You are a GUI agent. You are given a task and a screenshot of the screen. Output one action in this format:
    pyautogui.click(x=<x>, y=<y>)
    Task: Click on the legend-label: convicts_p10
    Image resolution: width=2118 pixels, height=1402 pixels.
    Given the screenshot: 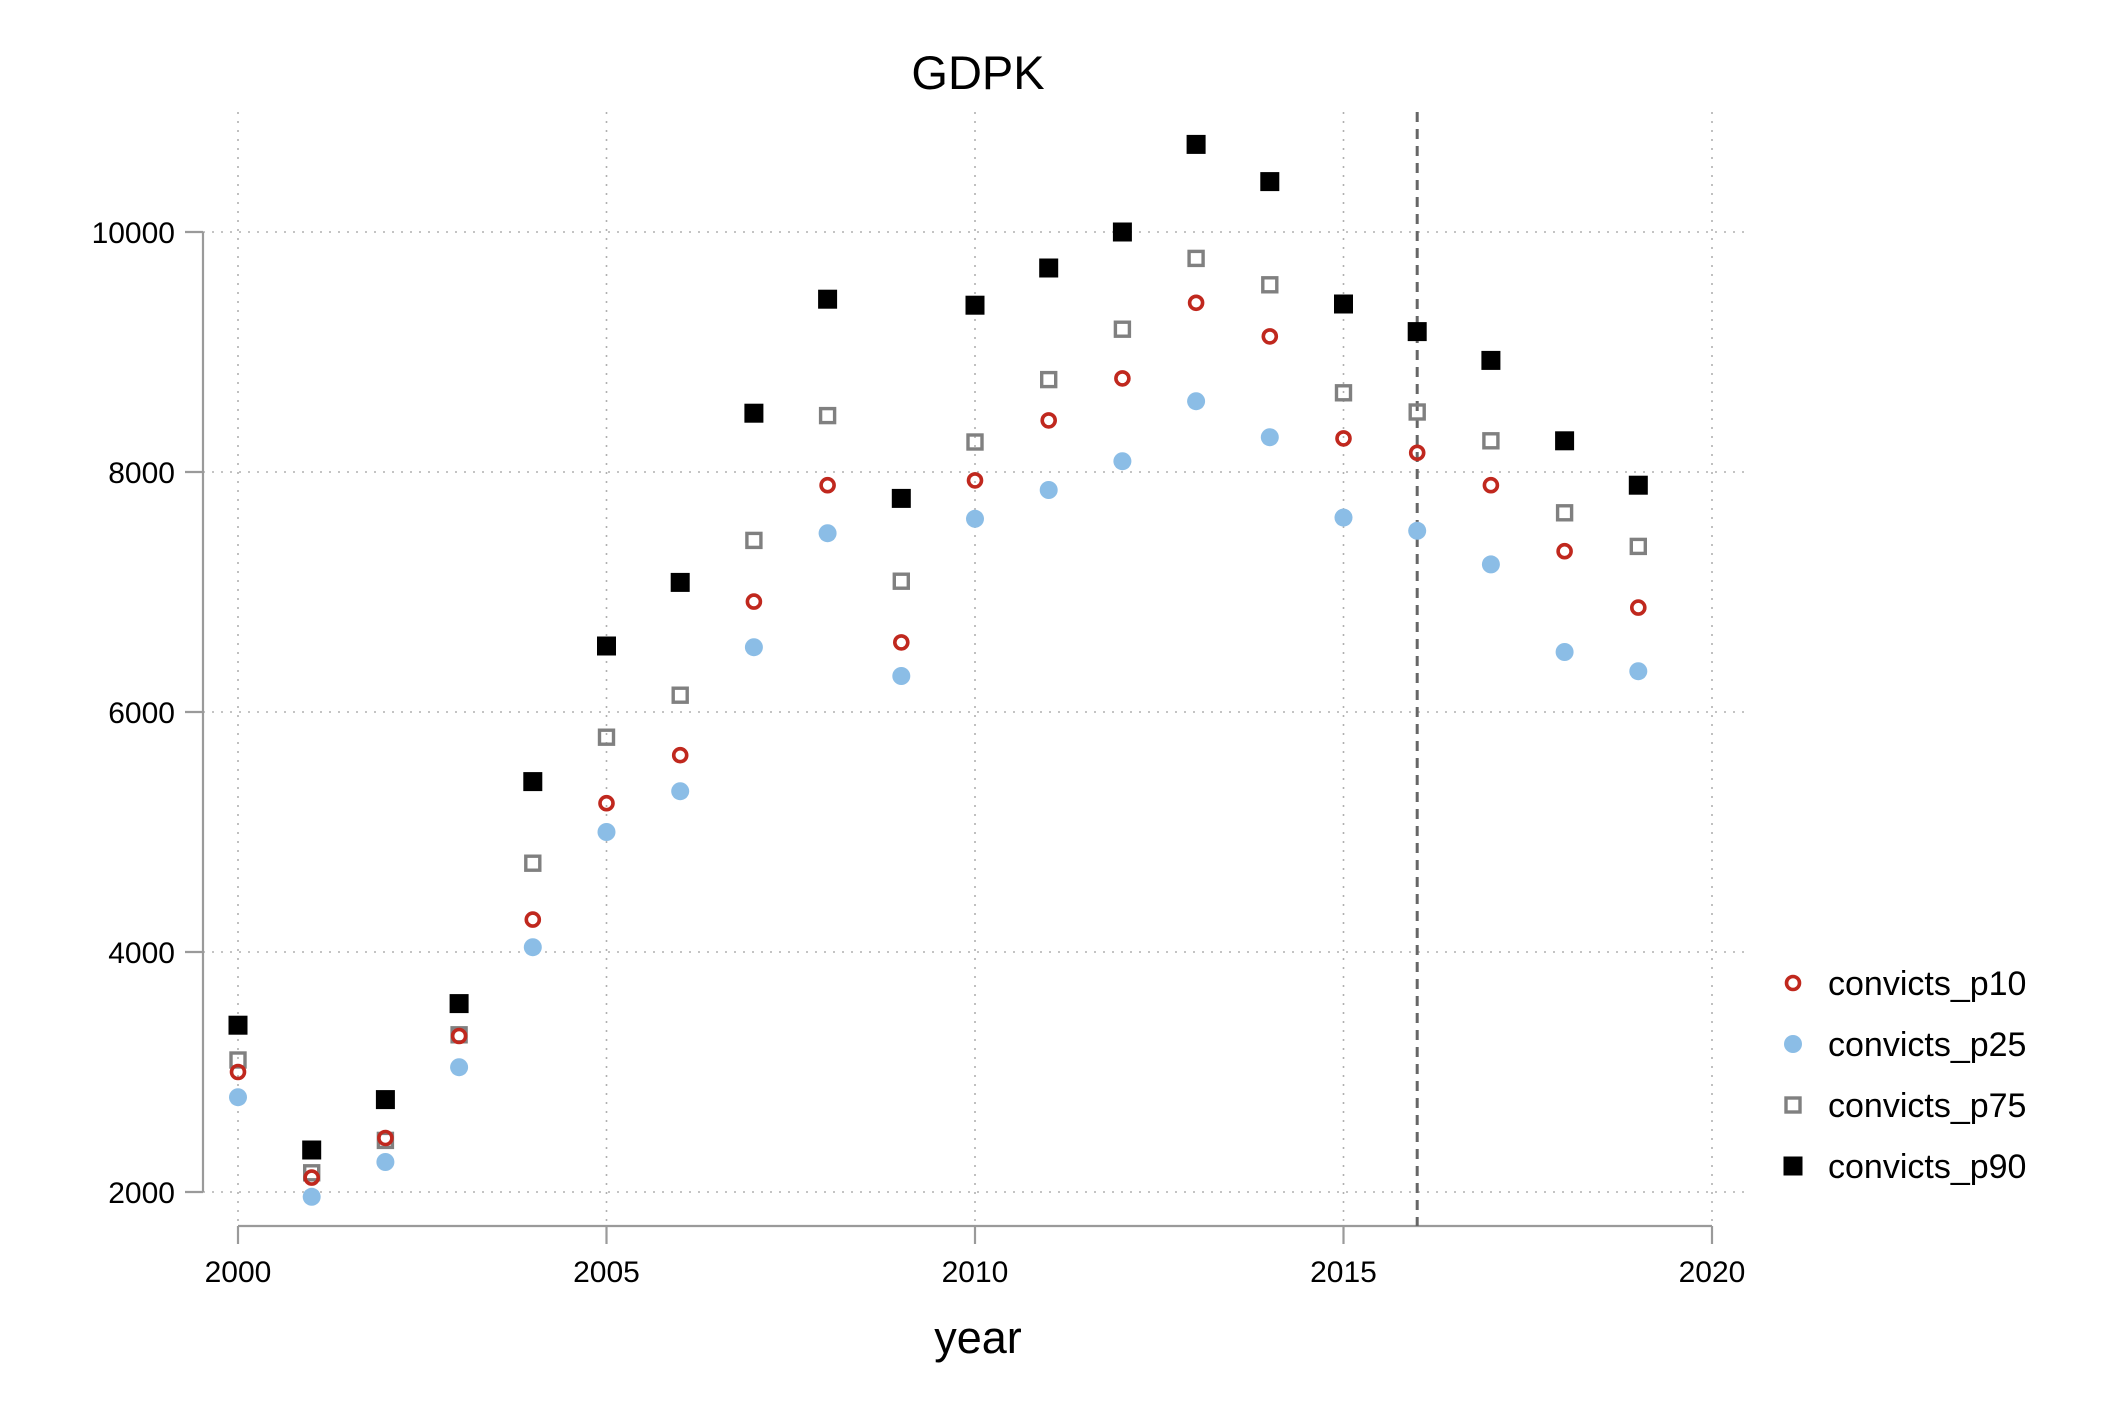 What is the action you would take?
    pyautogui.click(x=1927, y=984)
    